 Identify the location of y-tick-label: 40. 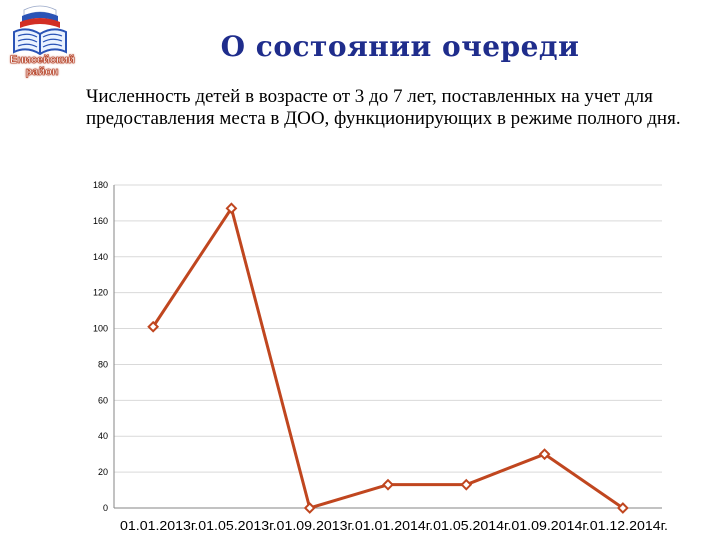
(103, 436).